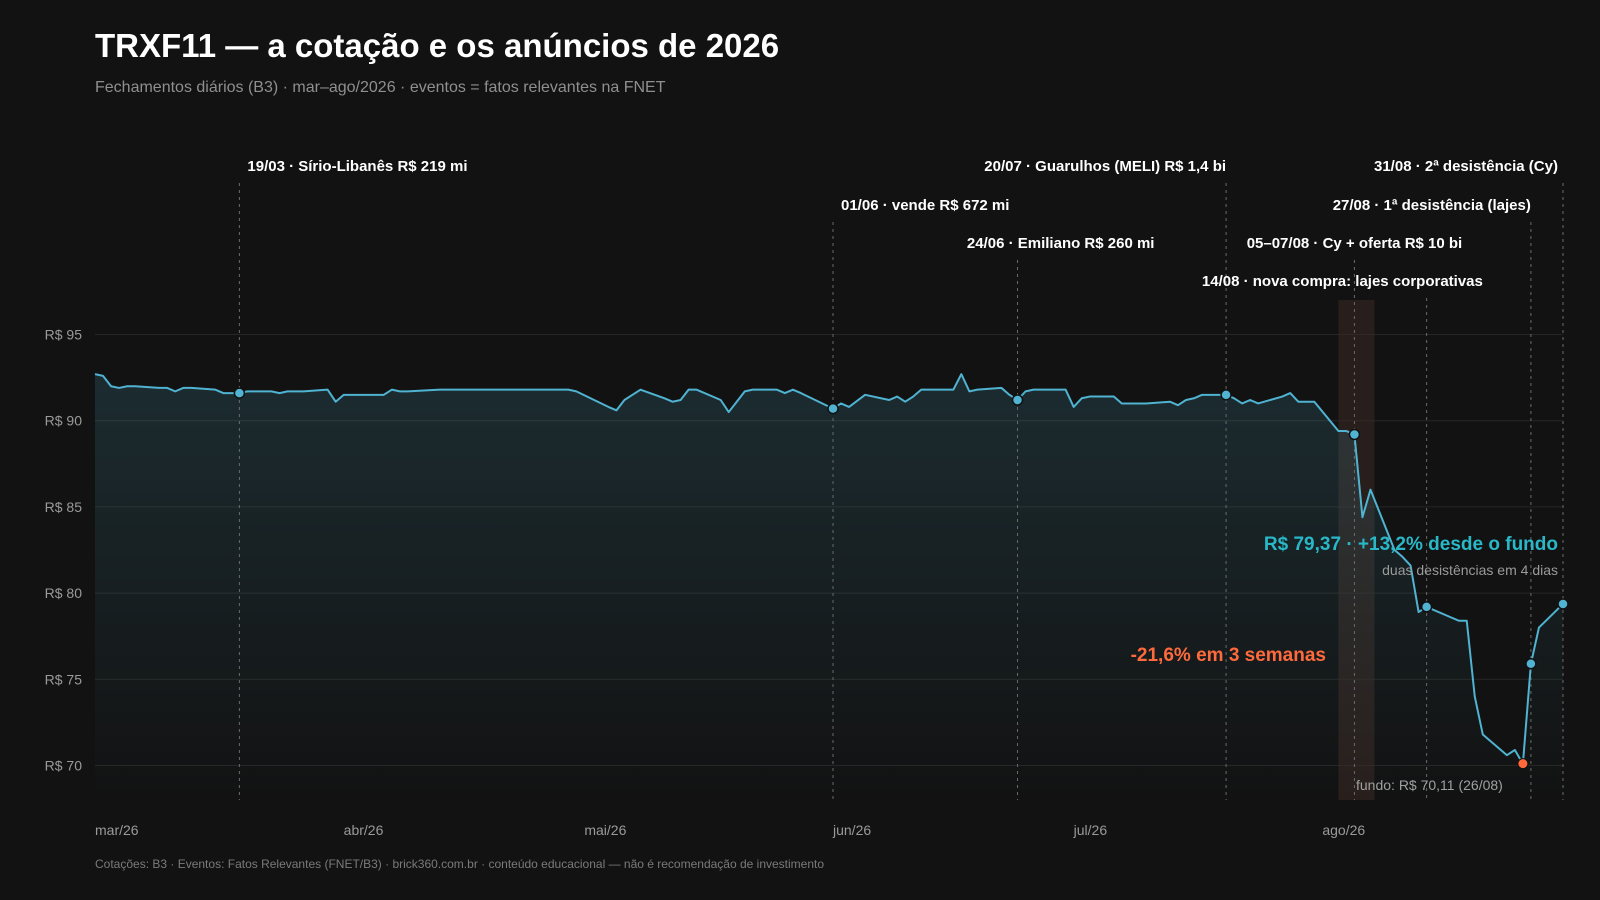  Describe the element at coordinates (64, 679) in the screenshot. I see `y-tick-label: R$ 75` at that location.